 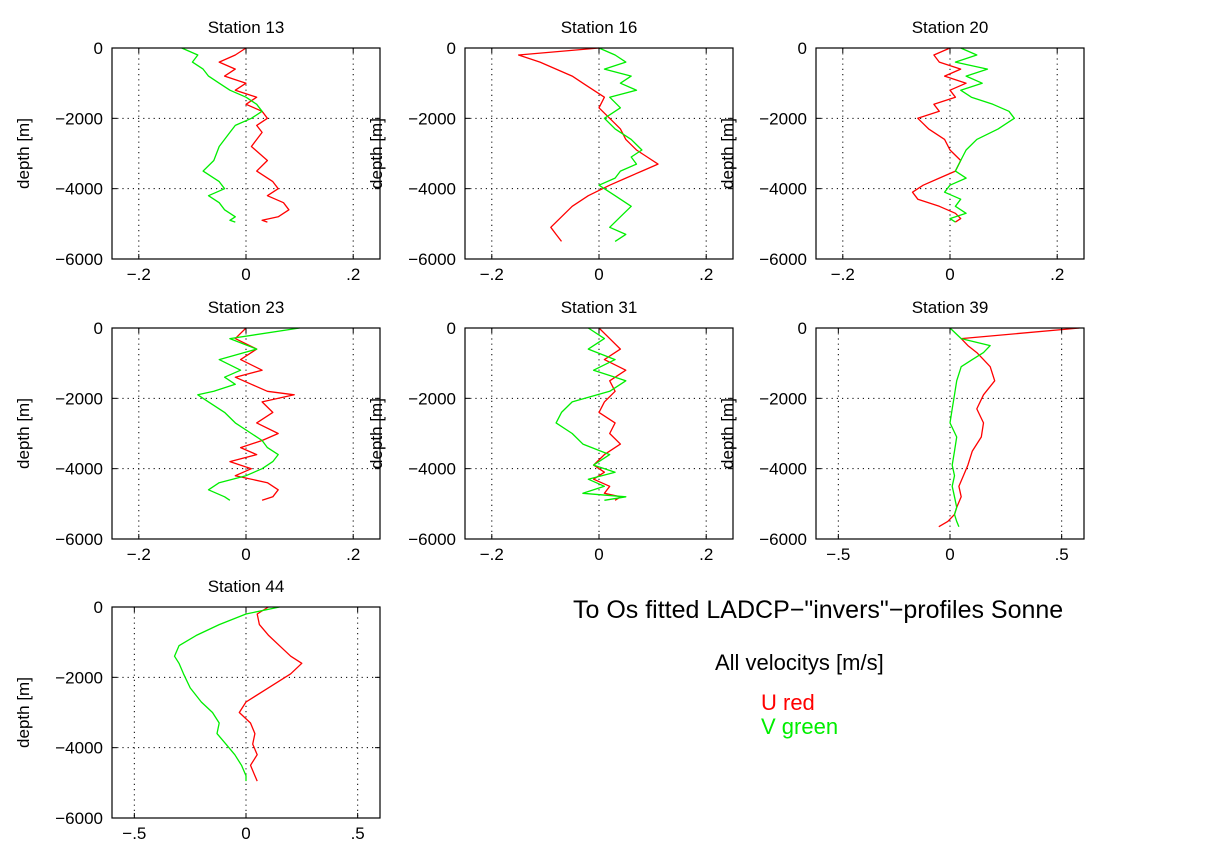 I want to click on subplot-title: Station 31, so click(x=599, y=307).